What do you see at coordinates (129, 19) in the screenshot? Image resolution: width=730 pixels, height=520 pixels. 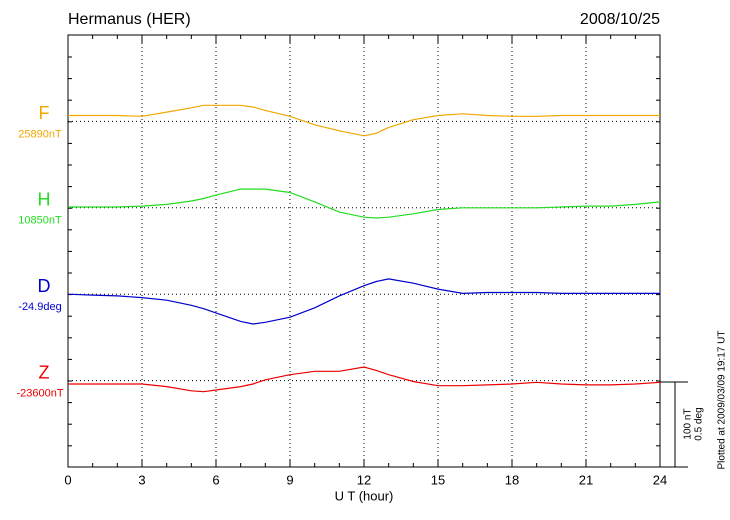 I see `chart-title: Hermanus (HER)` at bounding box center [129, 19].